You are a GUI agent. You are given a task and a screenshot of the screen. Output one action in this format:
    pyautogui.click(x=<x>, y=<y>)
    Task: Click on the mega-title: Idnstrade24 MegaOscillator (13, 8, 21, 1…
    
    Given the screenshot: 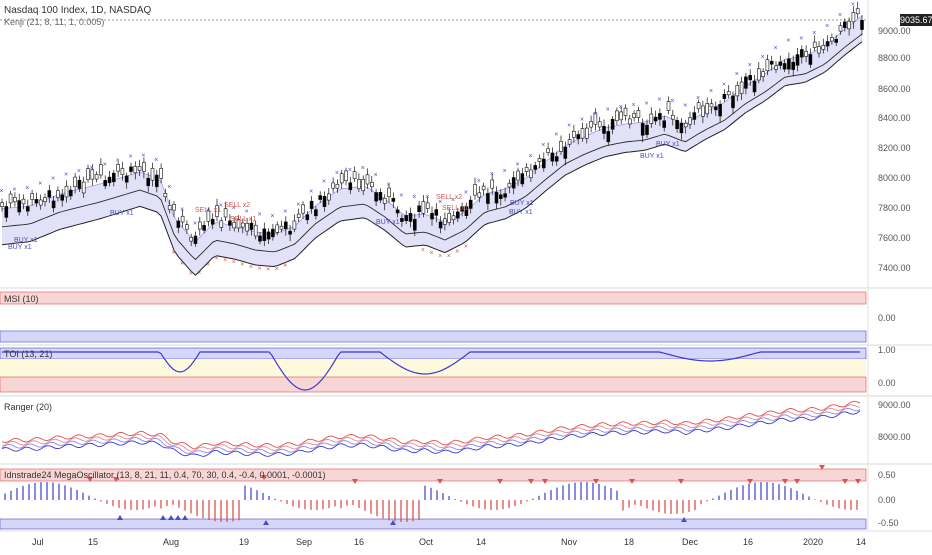 What is the action you would take?
    pyautogui.click(x=165, y=475)
    